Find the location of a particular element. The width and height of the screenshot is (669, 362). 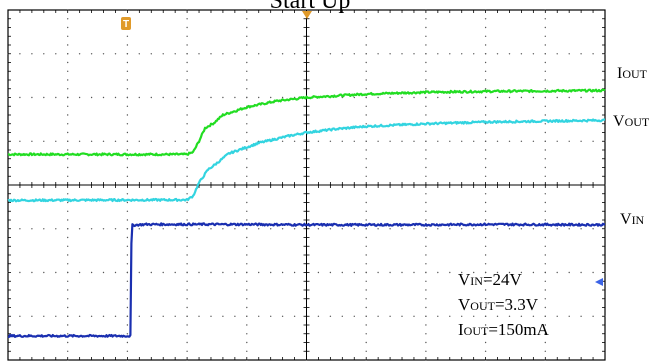

chart-title: Start Up is located at coordinates (310, 7).